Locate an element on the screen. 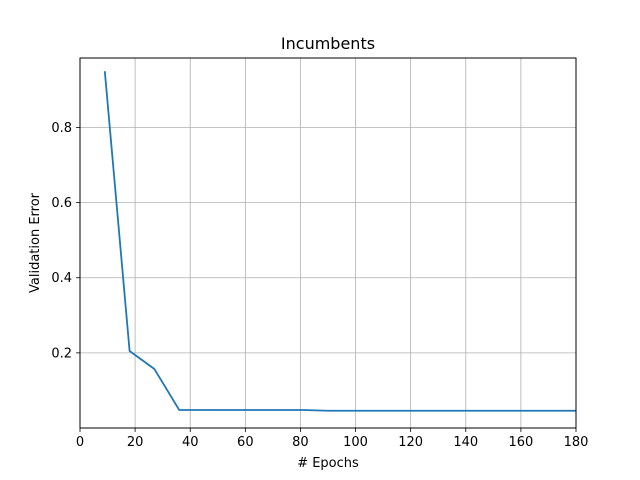 The height and width of the screenshot is (480, 640). x-tick-label: 160 is located at coordinates (520, 442).